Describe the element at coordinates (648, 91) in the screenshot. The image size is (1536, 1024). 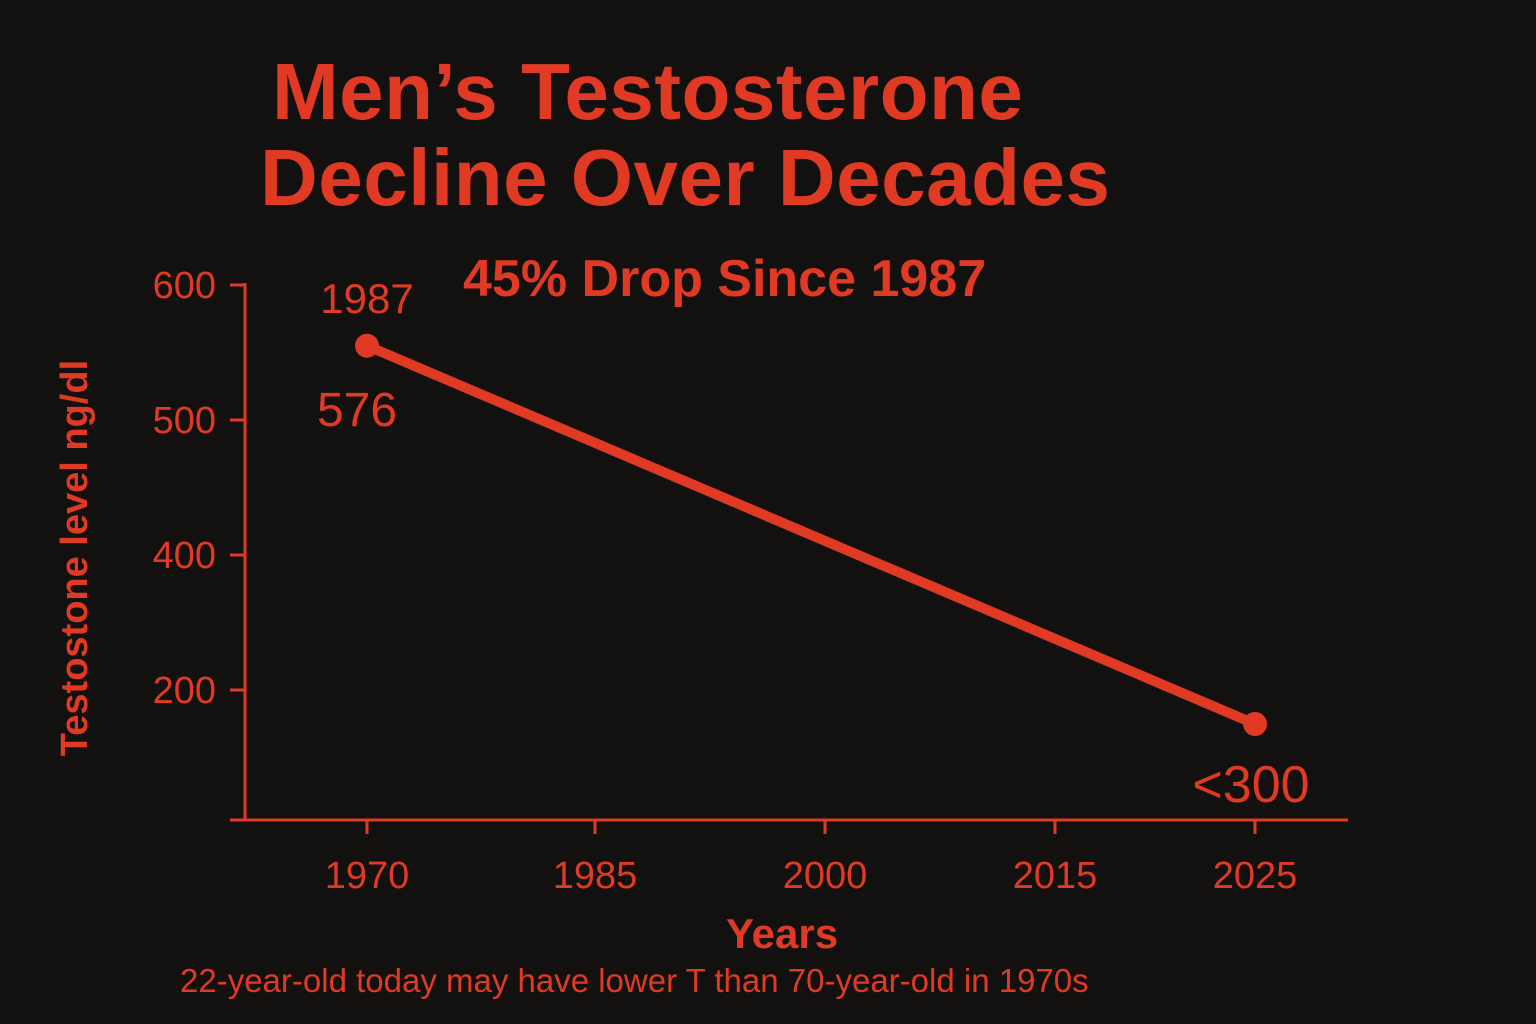
I see `chart-title-line-1: Men’s Testosterone` at that location.